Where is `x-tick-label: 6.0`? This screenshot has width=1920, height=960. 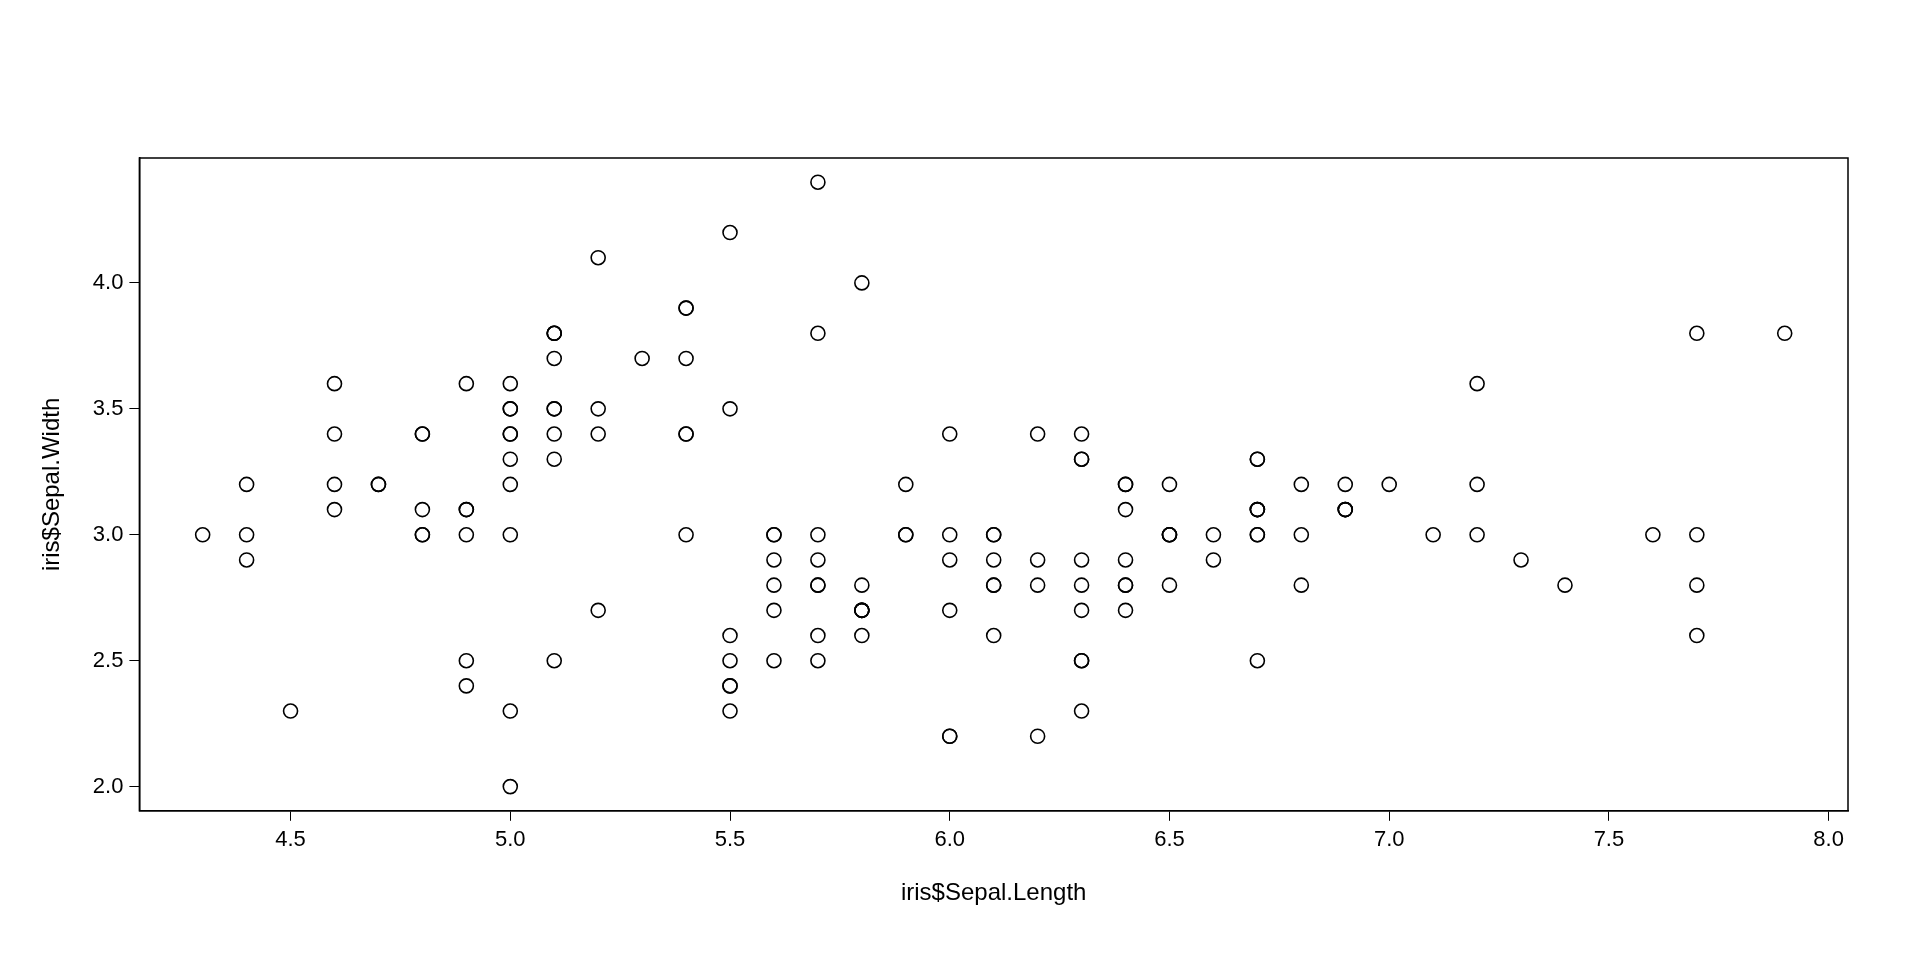 x-tick-label: 6.0 is located at coordinates (950, 839).